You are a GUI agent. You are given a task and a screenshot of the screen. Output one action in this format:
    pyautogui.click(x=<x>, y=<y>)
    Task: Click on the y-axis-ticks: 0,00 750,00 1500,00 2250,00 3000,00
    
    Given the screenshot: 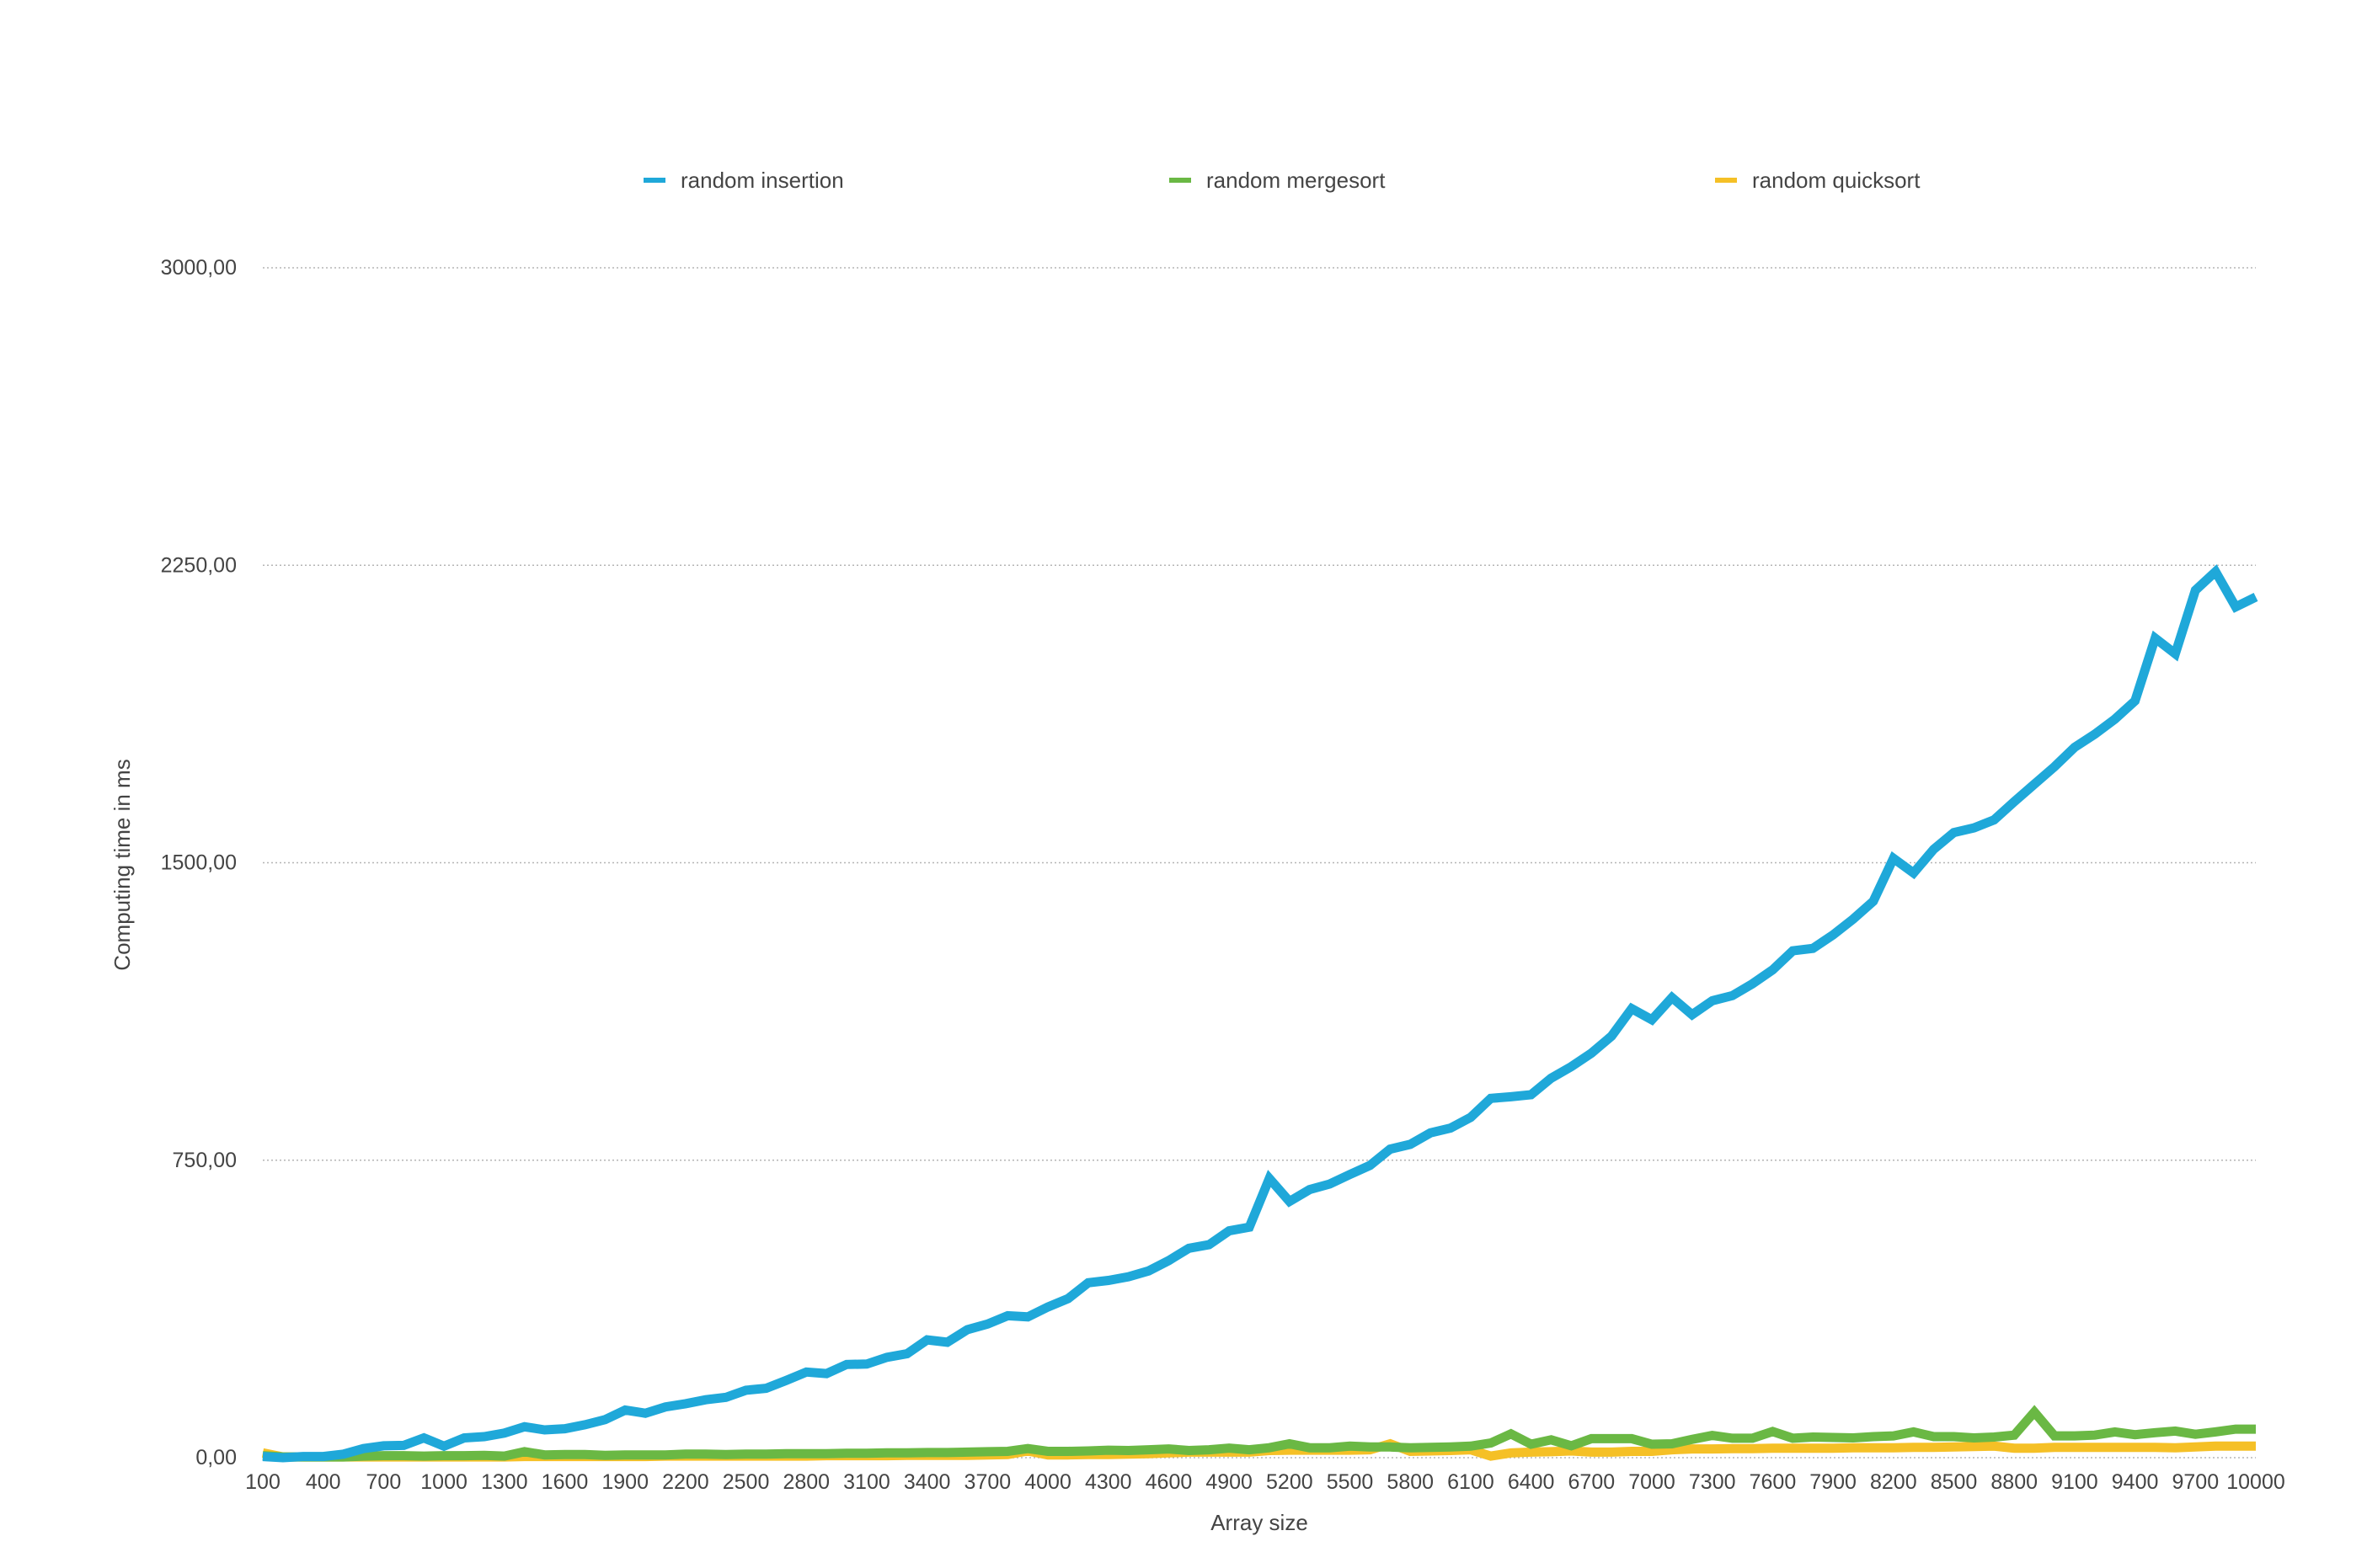 What is the action you would take?
    pyautogui.click(x=199, y=862)
    